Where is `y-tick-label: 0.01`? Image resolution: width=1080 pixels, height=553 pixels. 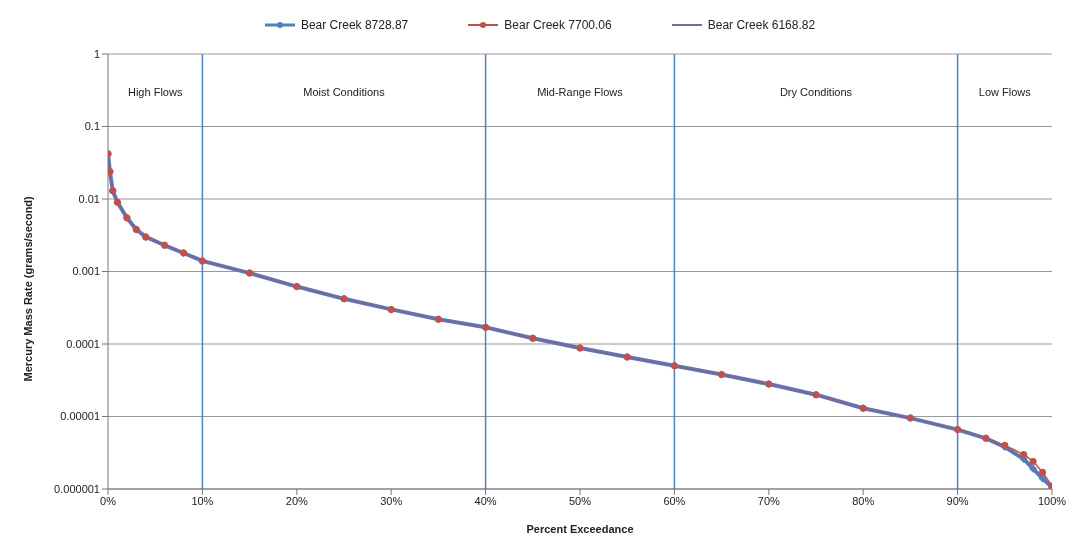 y-tick-label: 0.01 is located at coordinates (89, 198).